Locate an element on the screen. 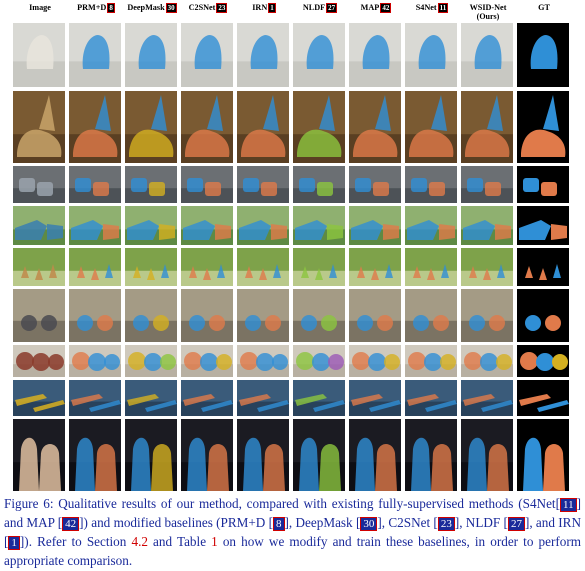  column-header-ref: 27 is located at coordinates (332, 8).